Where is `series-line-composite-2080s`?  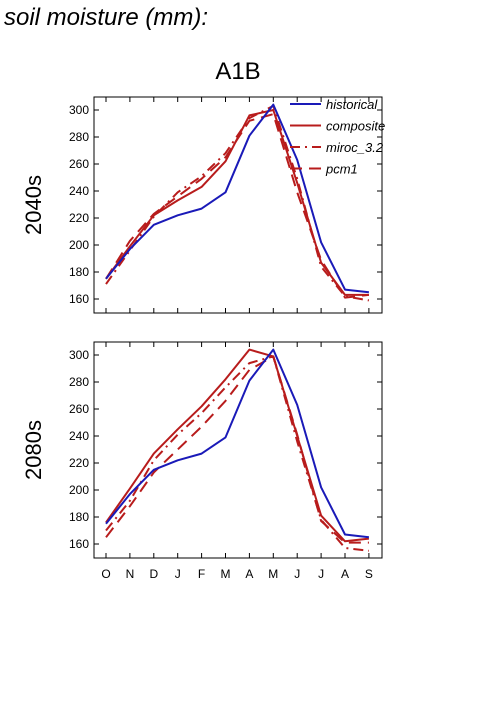
series-line-composite-2080s is located at coordinates (237, 445).